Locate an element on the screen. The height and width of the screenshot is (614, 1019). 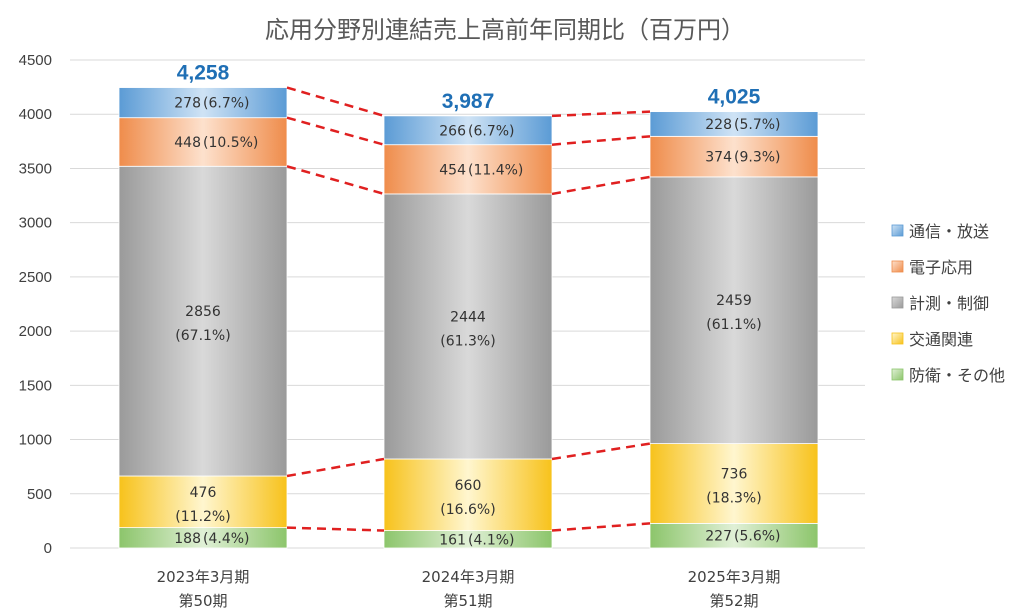
data-label-percent: (5.7%) is located at coordinates (757, 125).